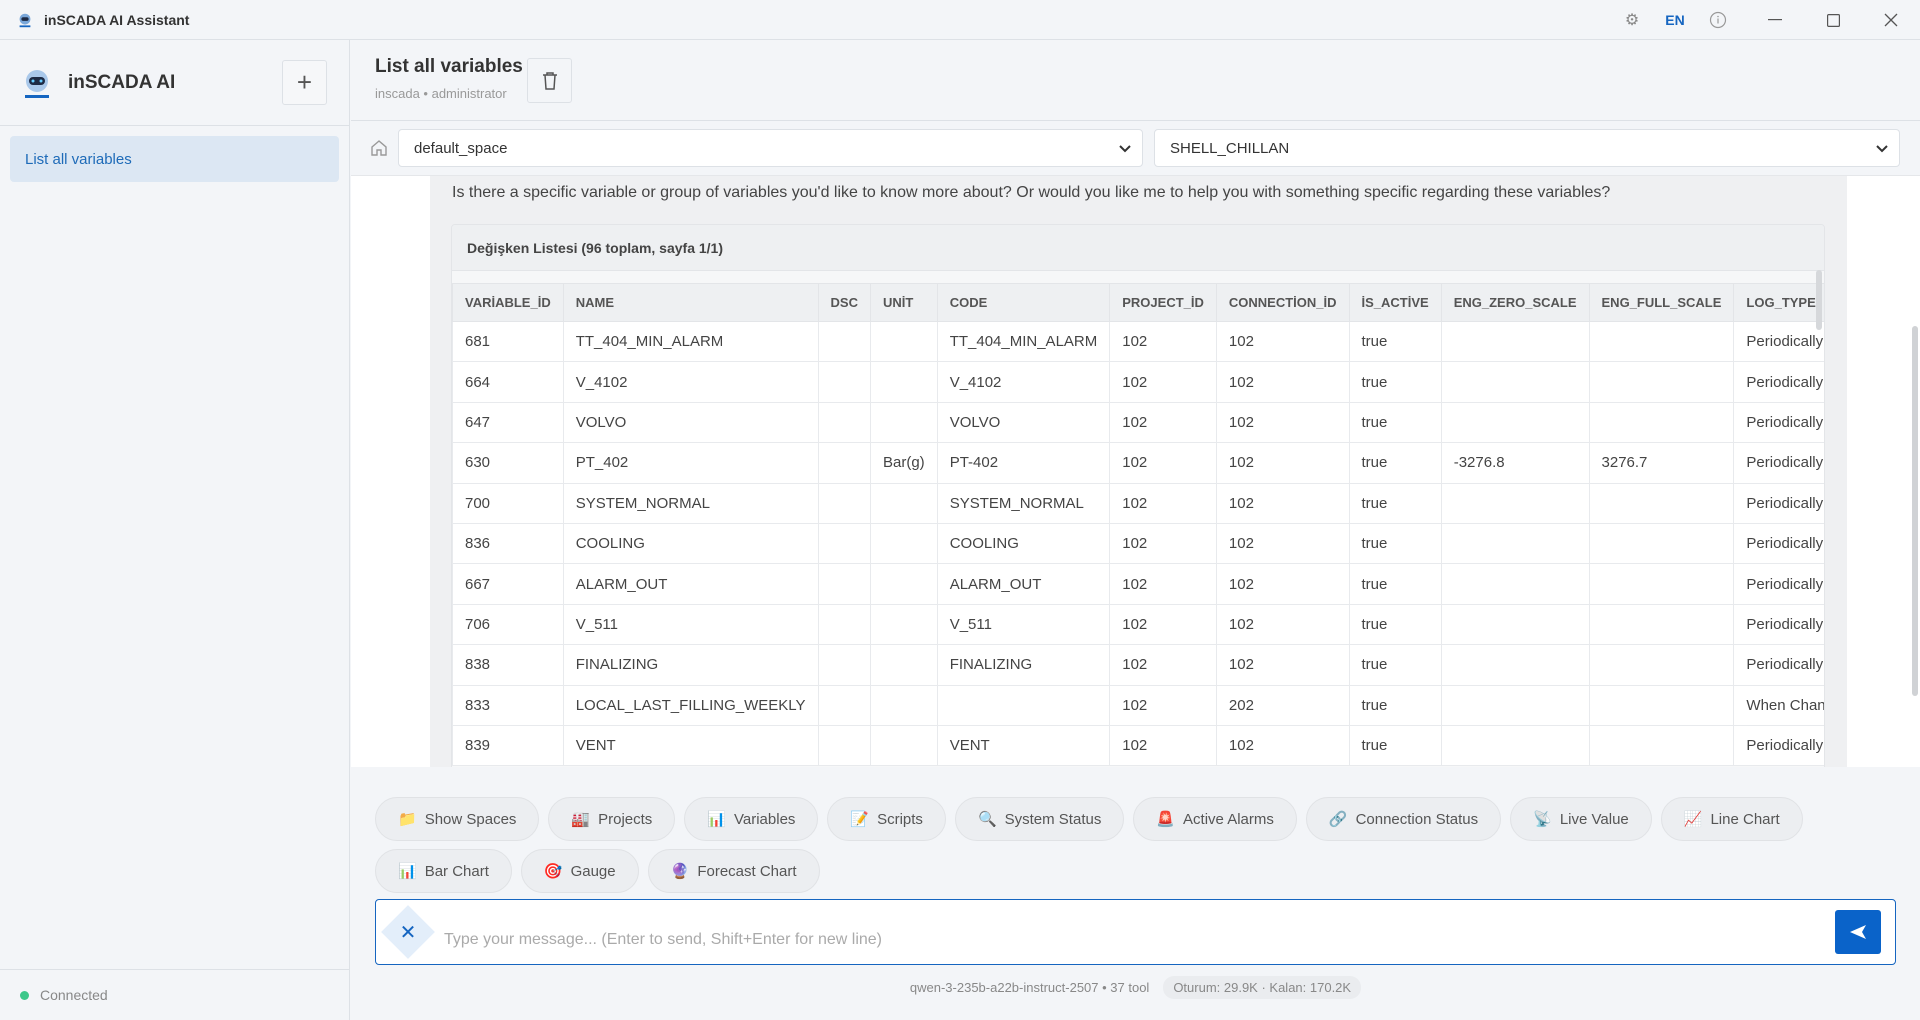 The height and width of the screenshot is (1020, 1920). What do you see at coordinates (508, 543) in the screenshot?
I see `table-cell: 836` at bounding box center [508, 543].